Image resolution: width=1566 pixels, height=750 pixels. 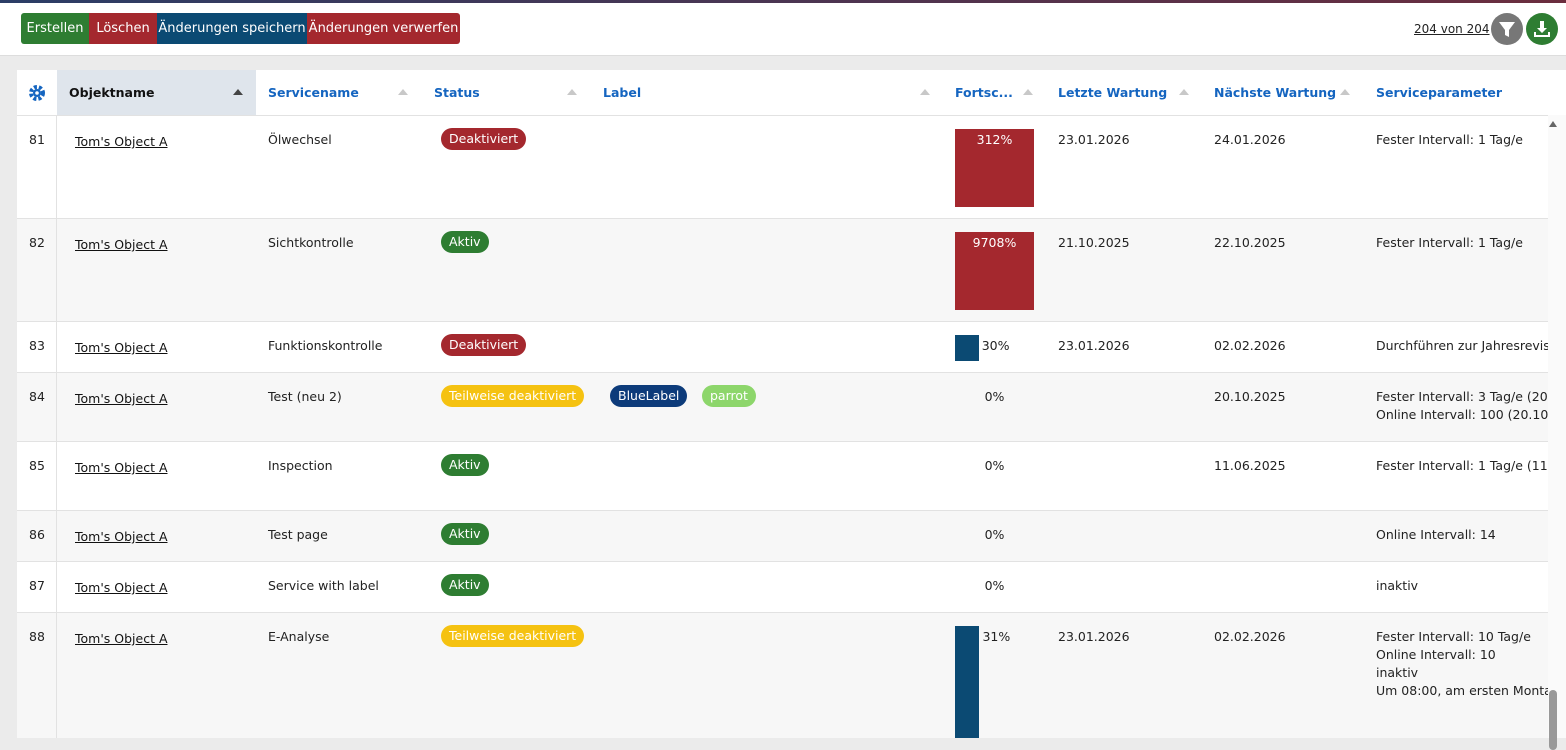 I want to click on progress-label: 31%, so click(x=996, y=636).